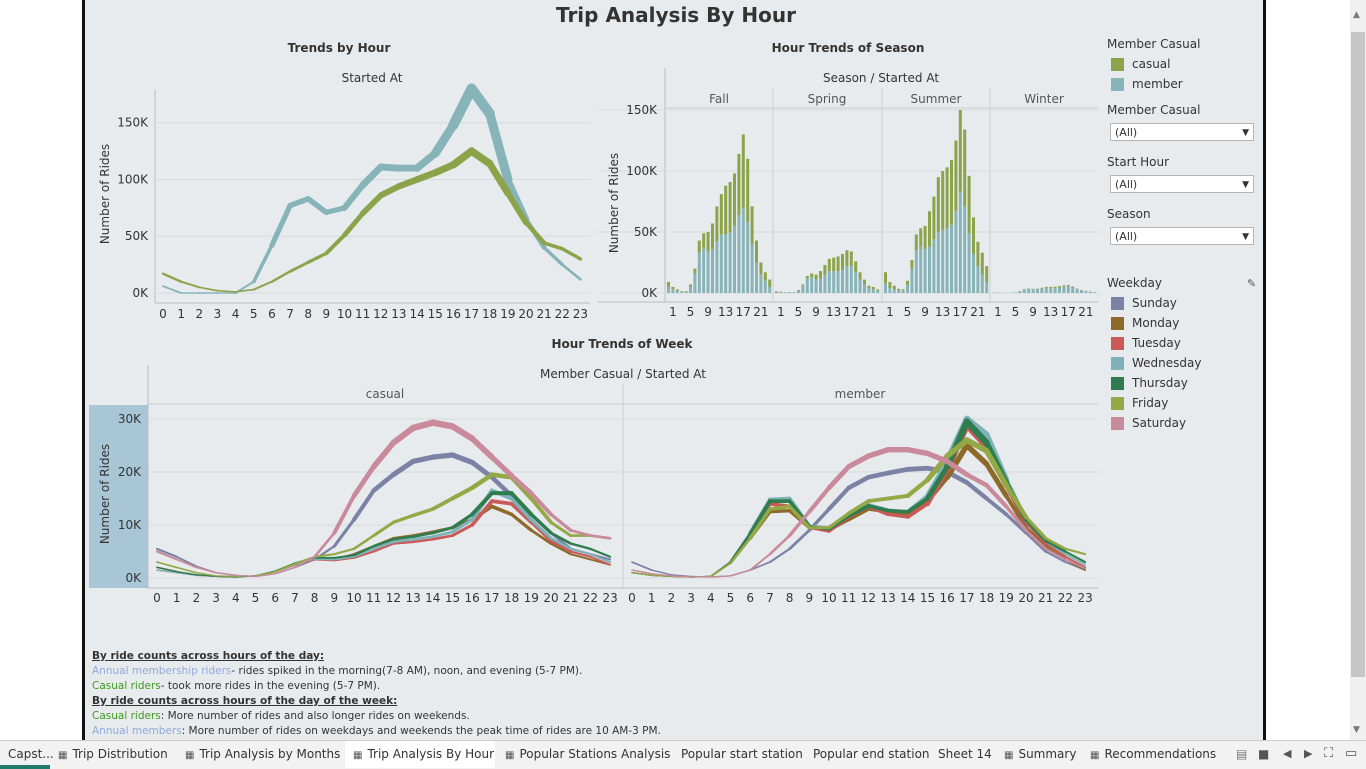 Image resolution: width=1366 pixels, height=769 pixels. What do you see at coordinates (859, 461) in the screenshot?
I see `c3-member-saturday-segment` at bounding box center [859, 461].